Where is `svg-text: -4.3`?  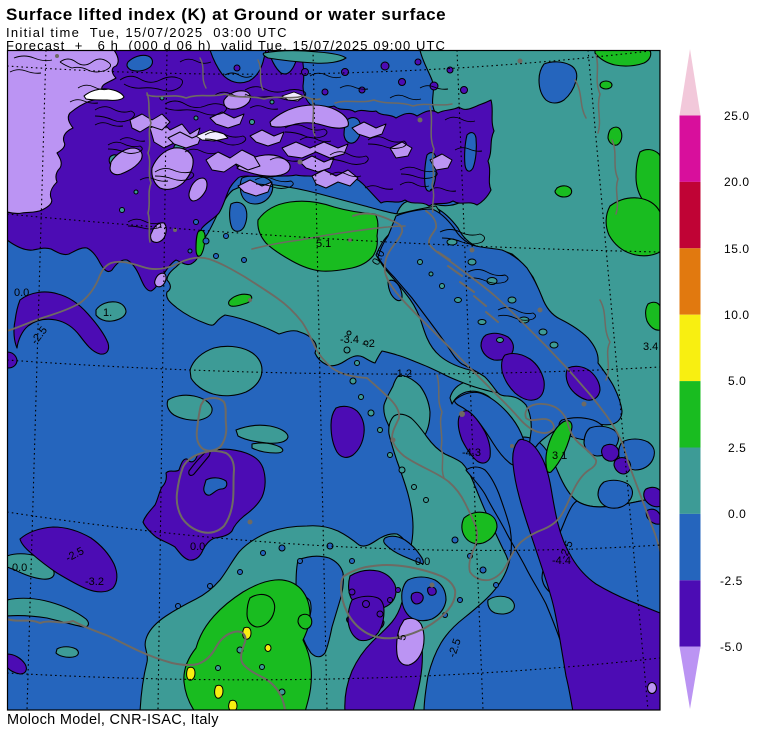 svg-text: -4.3 is located at coordinates (471, 453).